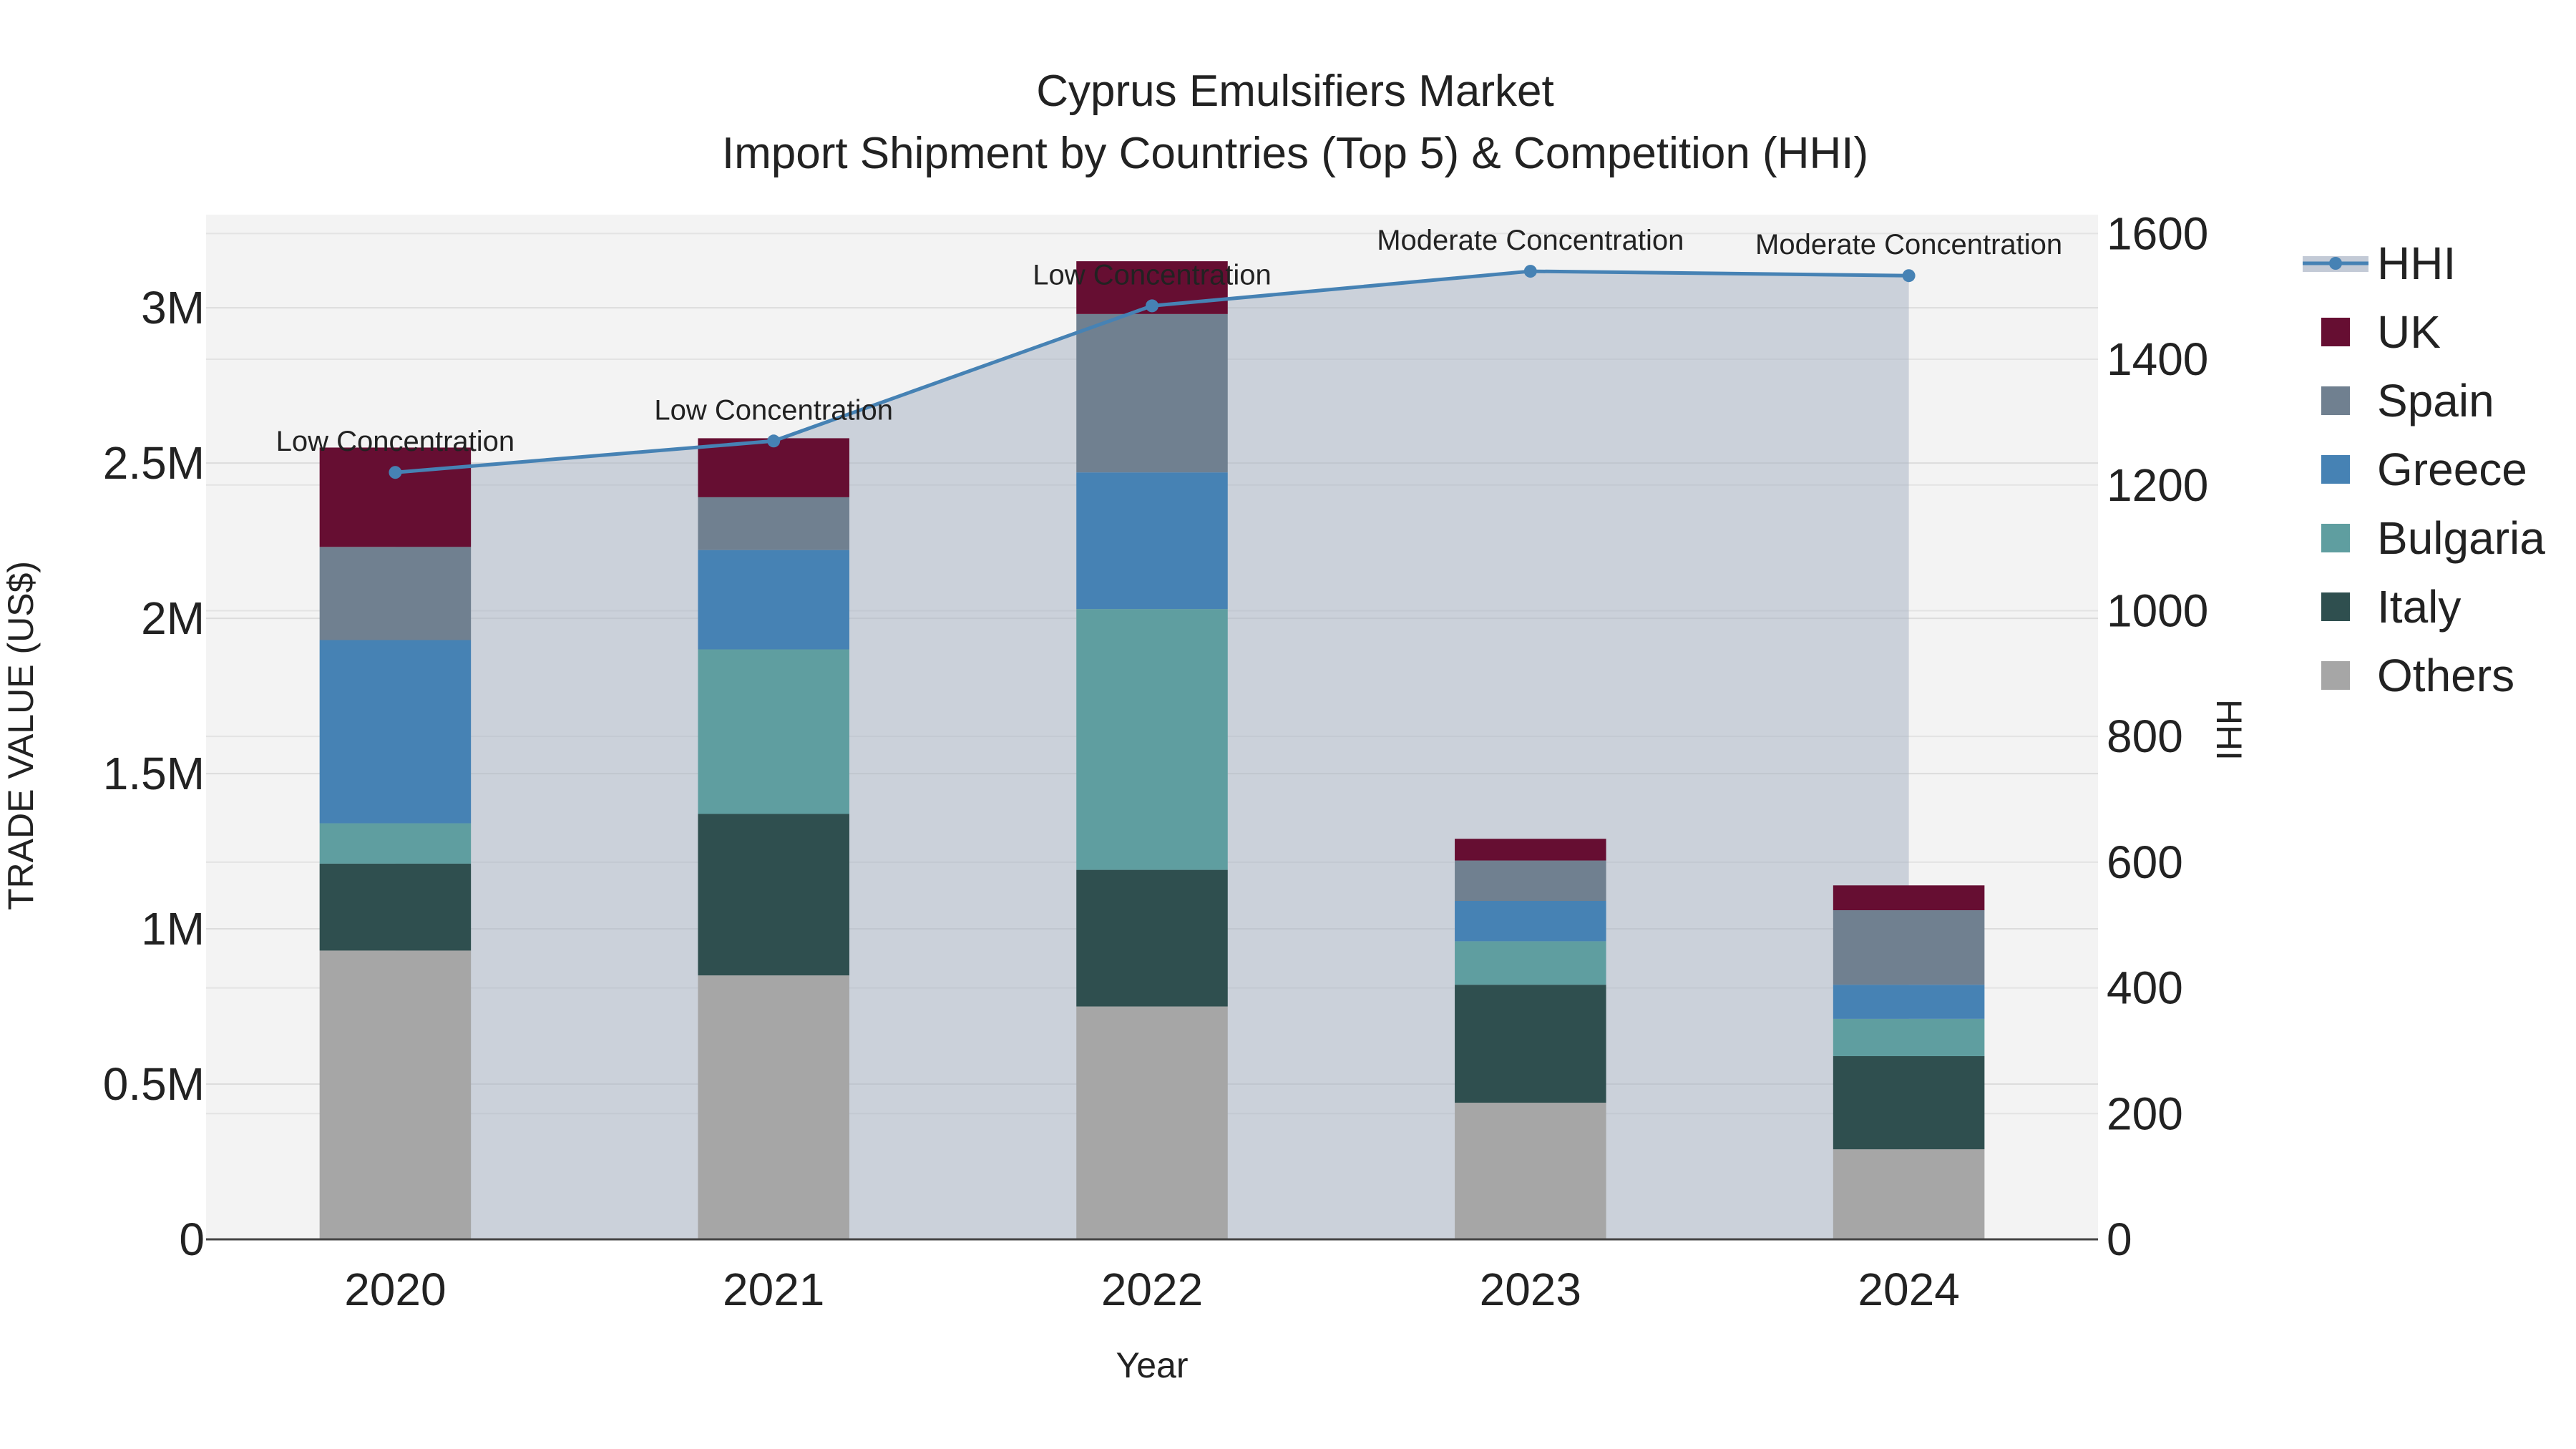  Describe the element at coordinates (2157, 485) in the screenshot. I see `y2-tick-label: 1200` at that location.